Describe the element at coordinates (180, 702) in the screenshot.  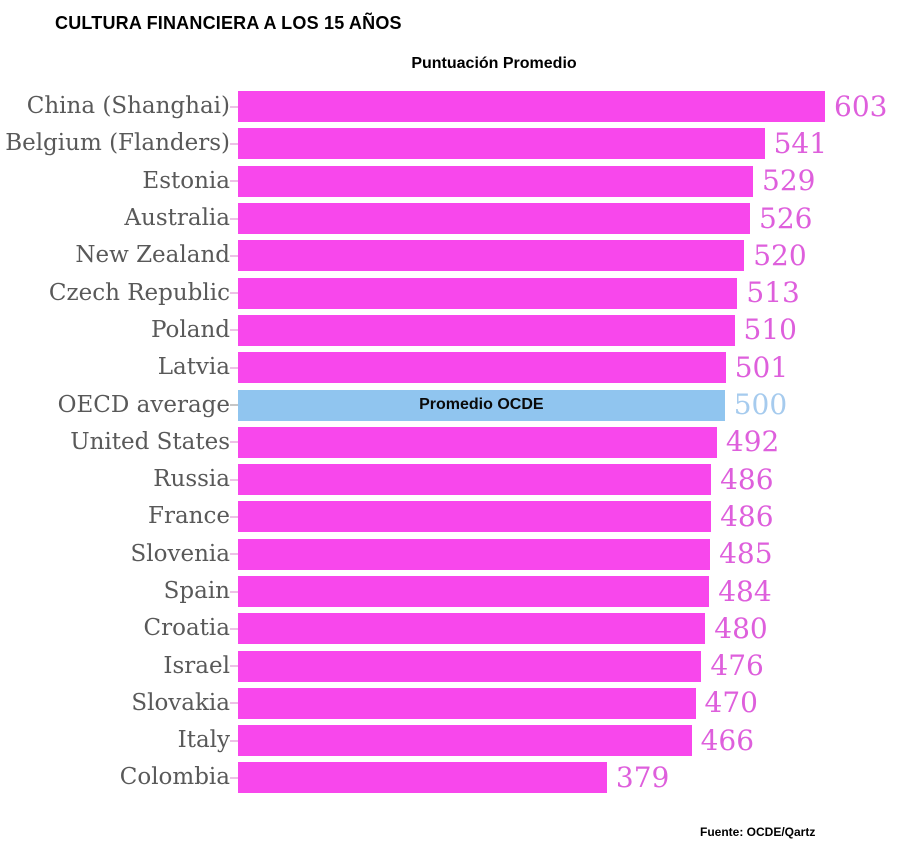
I see `category-label: Slovakia` at that location.